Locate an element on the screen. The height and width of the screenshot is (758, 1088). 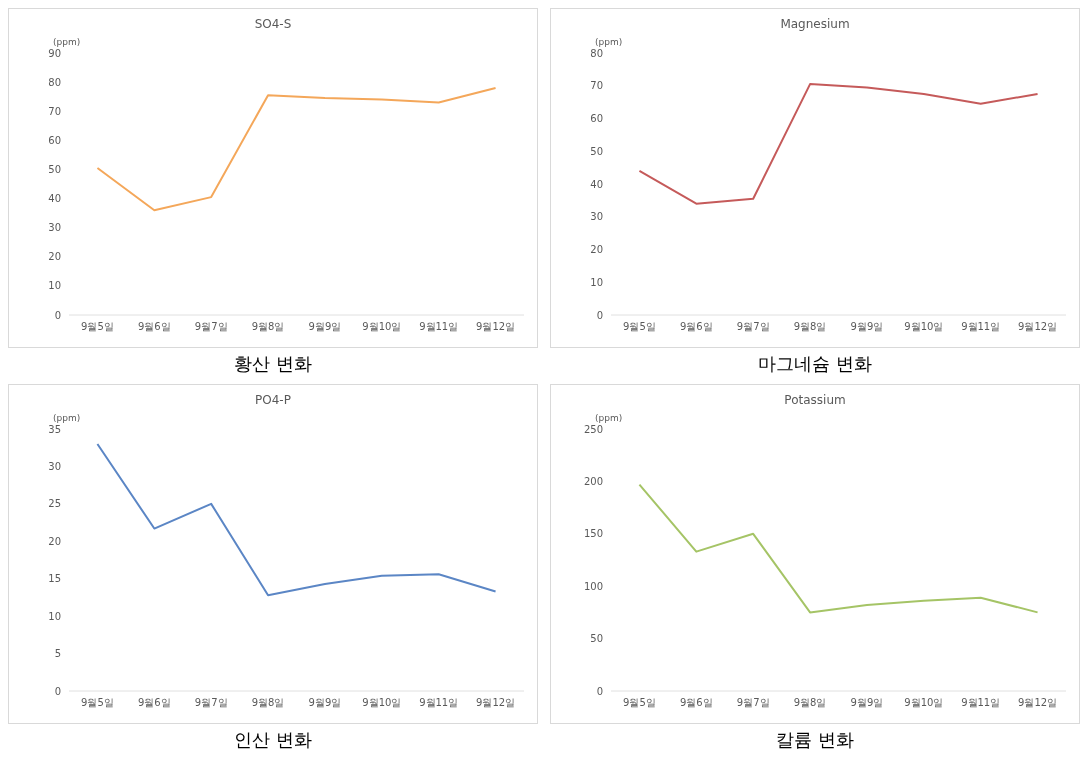
y-tick-label: 5 is located at coordinates (57, 654).